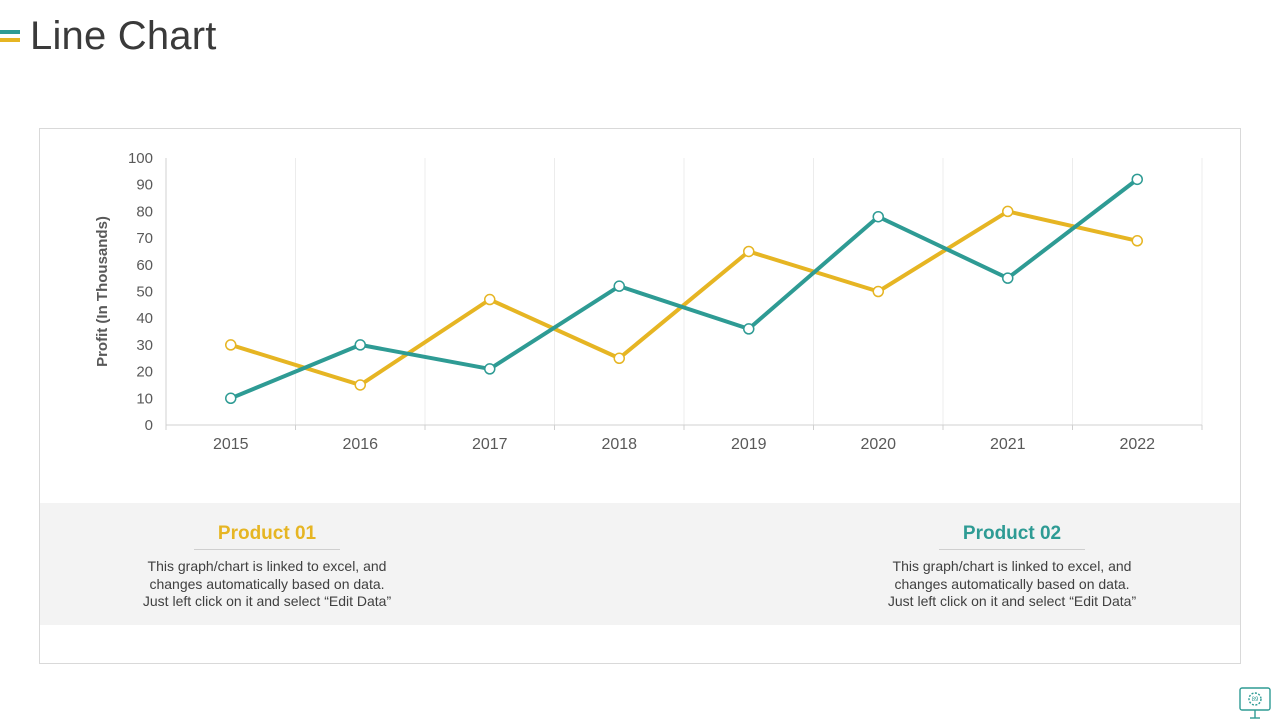  What do you see at coordinates (102, 291) in the screenshot?
I see `y-axis-title: Profit (In Thousands)` at bounding box center [102, 291].